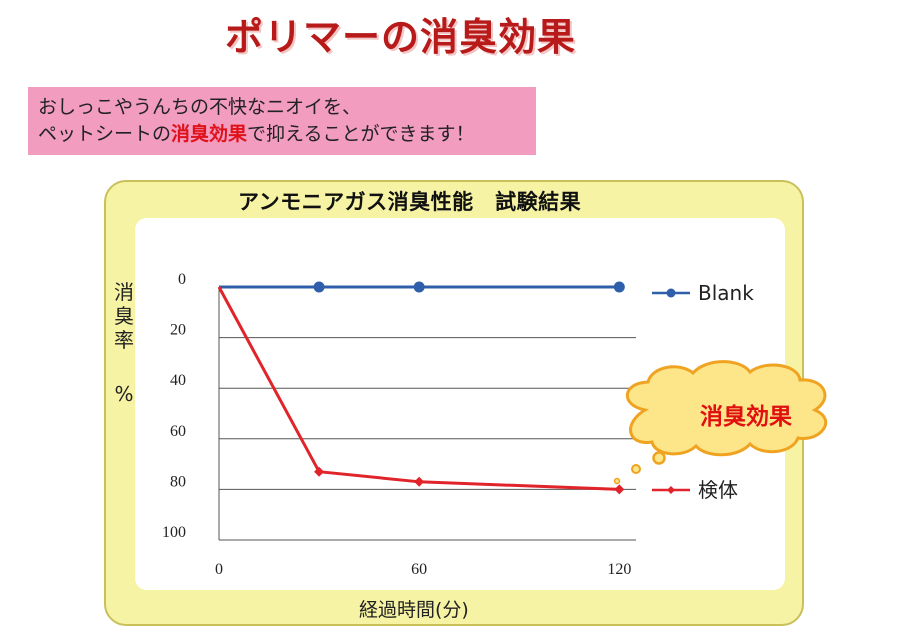 The image size is (900, 636). What do you see at coordinates (178, 431) in the screenshot?
I see `y-tick-label-60: 60` at bounding box center [178, 431].